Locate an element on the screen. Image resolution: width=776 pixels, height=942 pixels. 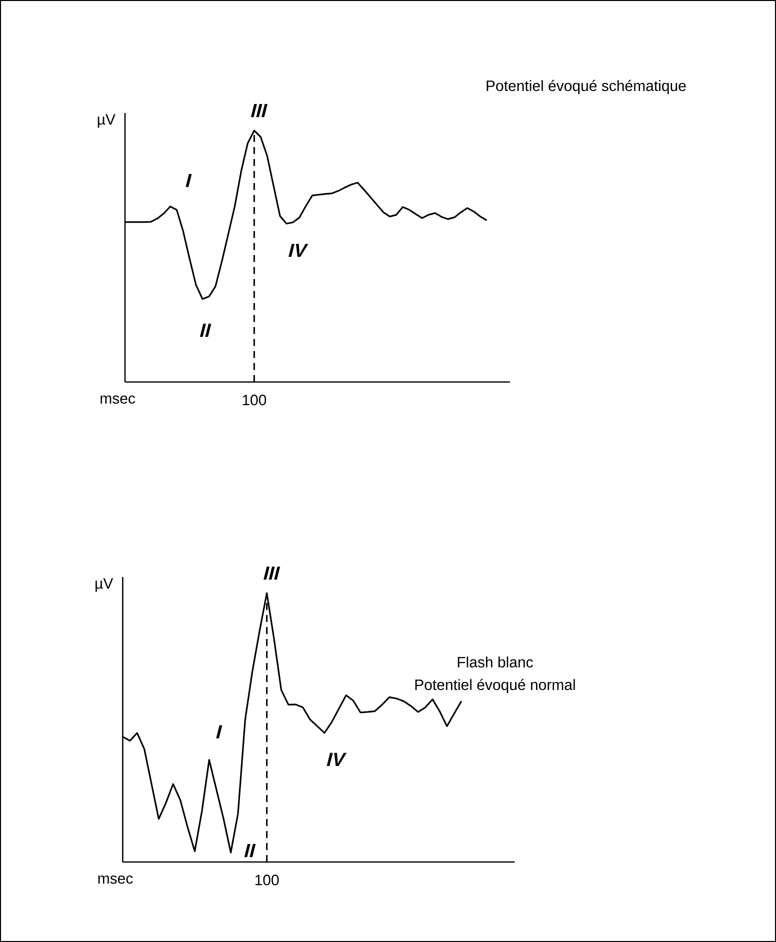
text: Potentiel évoqué schématique is located at coordinates (586, 87).